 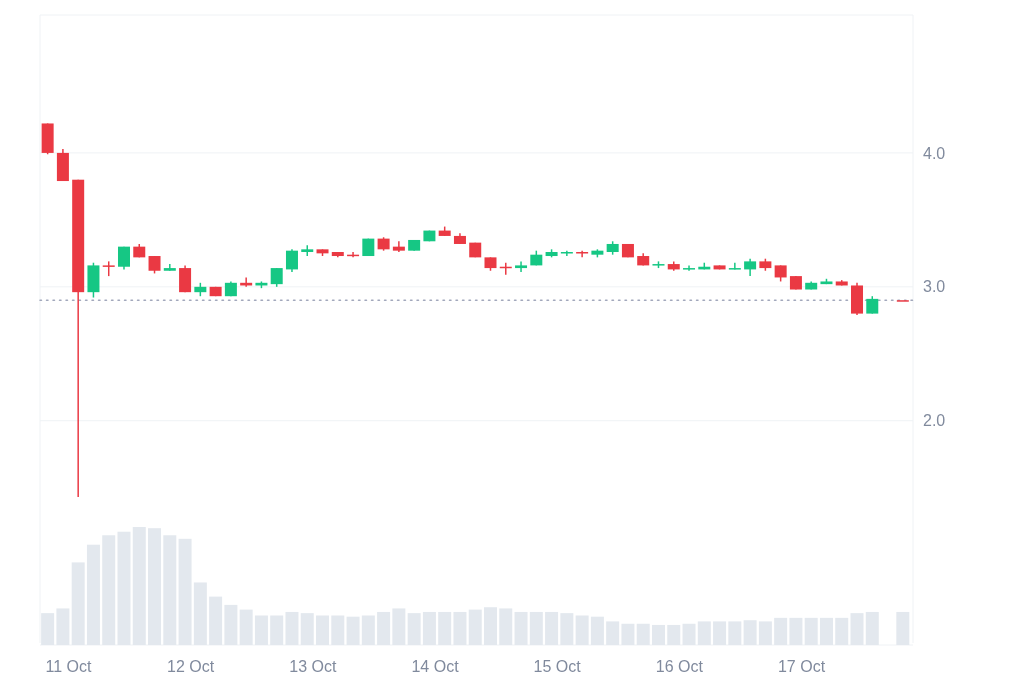 What do you see at coordinates (934, 153) in the screenshot?
I see `y-tick-label: 4.0` at bounding box center [934, 153].